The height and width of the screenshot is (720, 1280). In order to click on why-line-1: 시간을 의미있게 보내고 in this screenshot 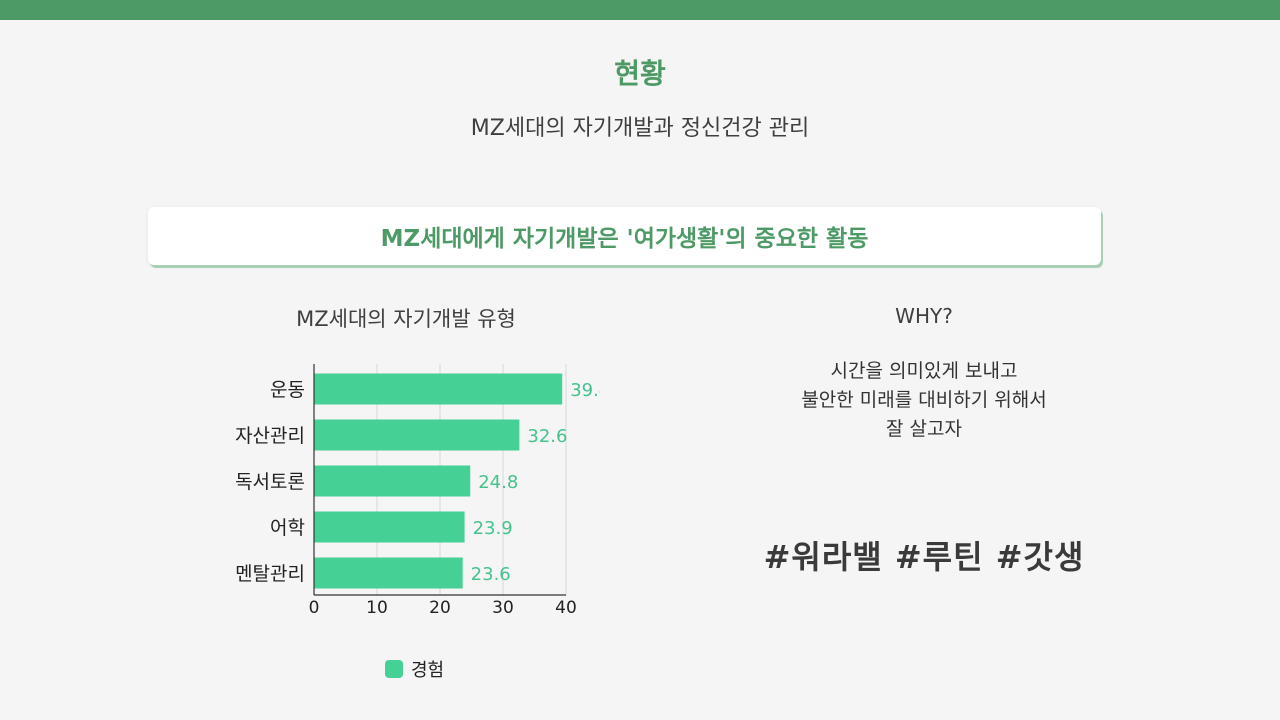, I will do `click(924, 371)`.